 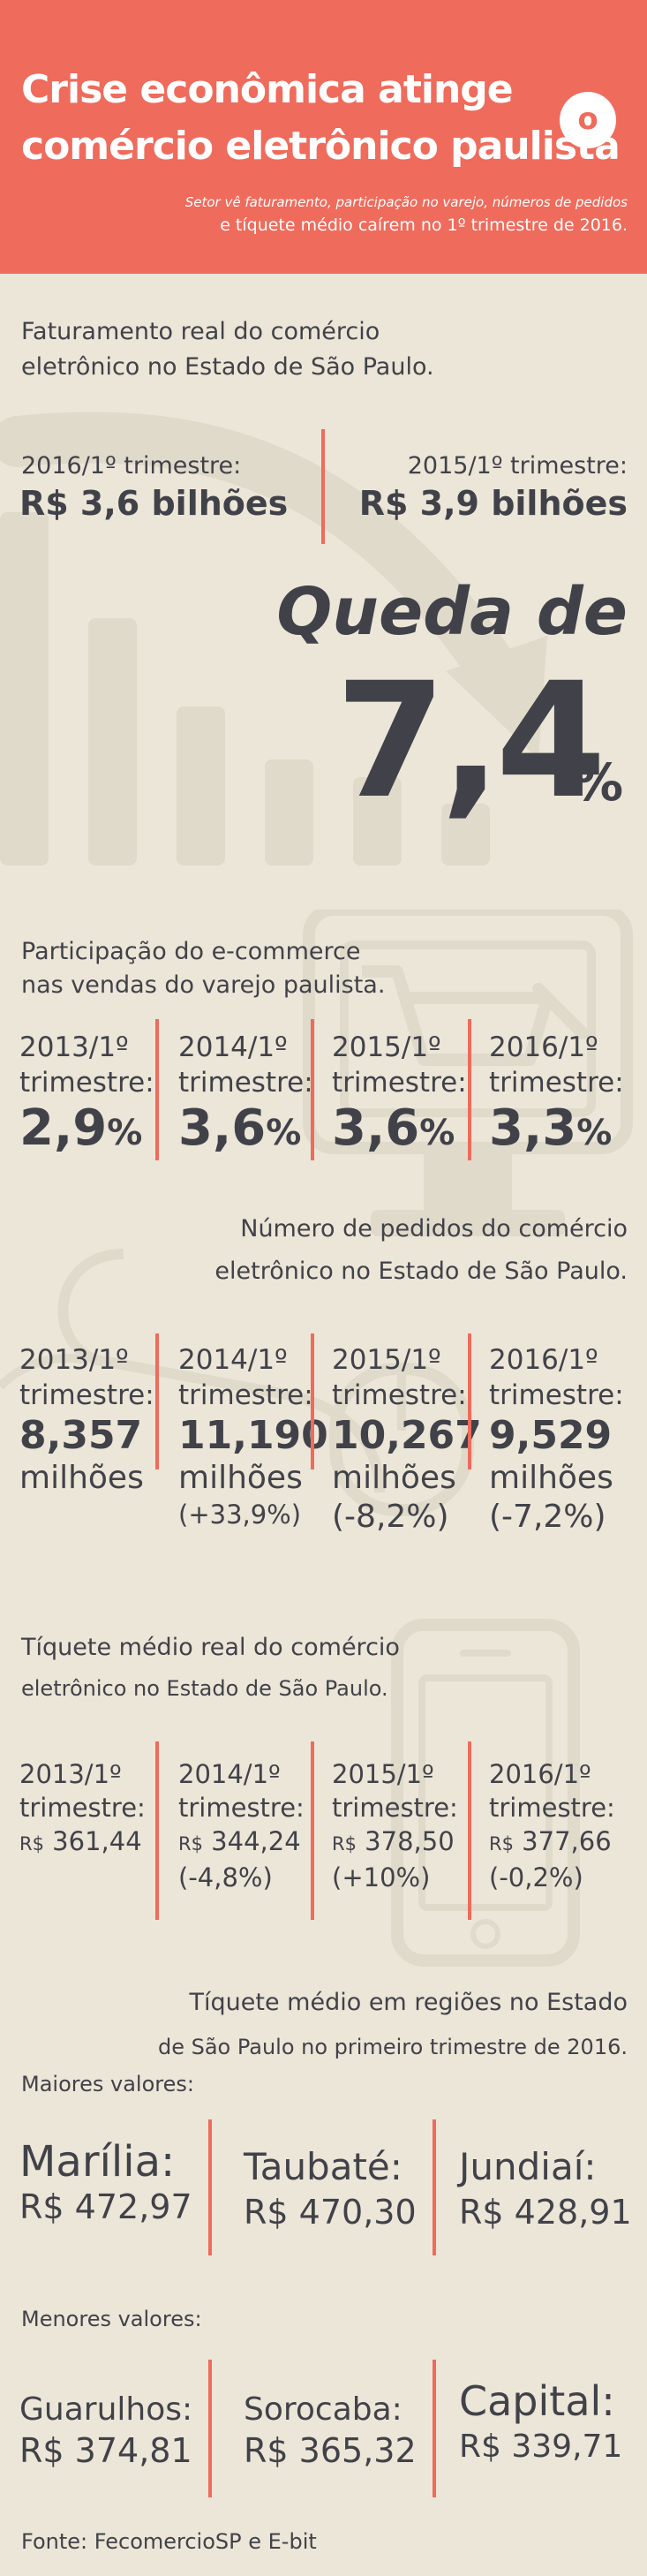 What do you see at coordinates (105, 2430) in the screenshot?
I see `lowest-item-guarulhos: Guarulhos: R$ 374,81` at bounding box center [105, 2430].